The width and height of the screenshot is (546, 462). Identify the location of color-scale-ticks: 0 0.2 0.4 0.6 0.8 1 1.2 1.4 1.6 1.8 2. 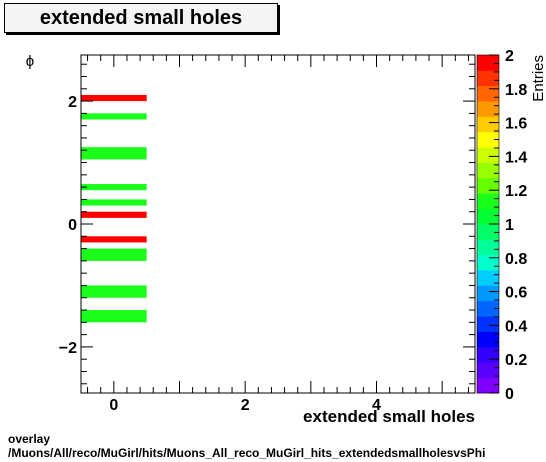
(508, 225).